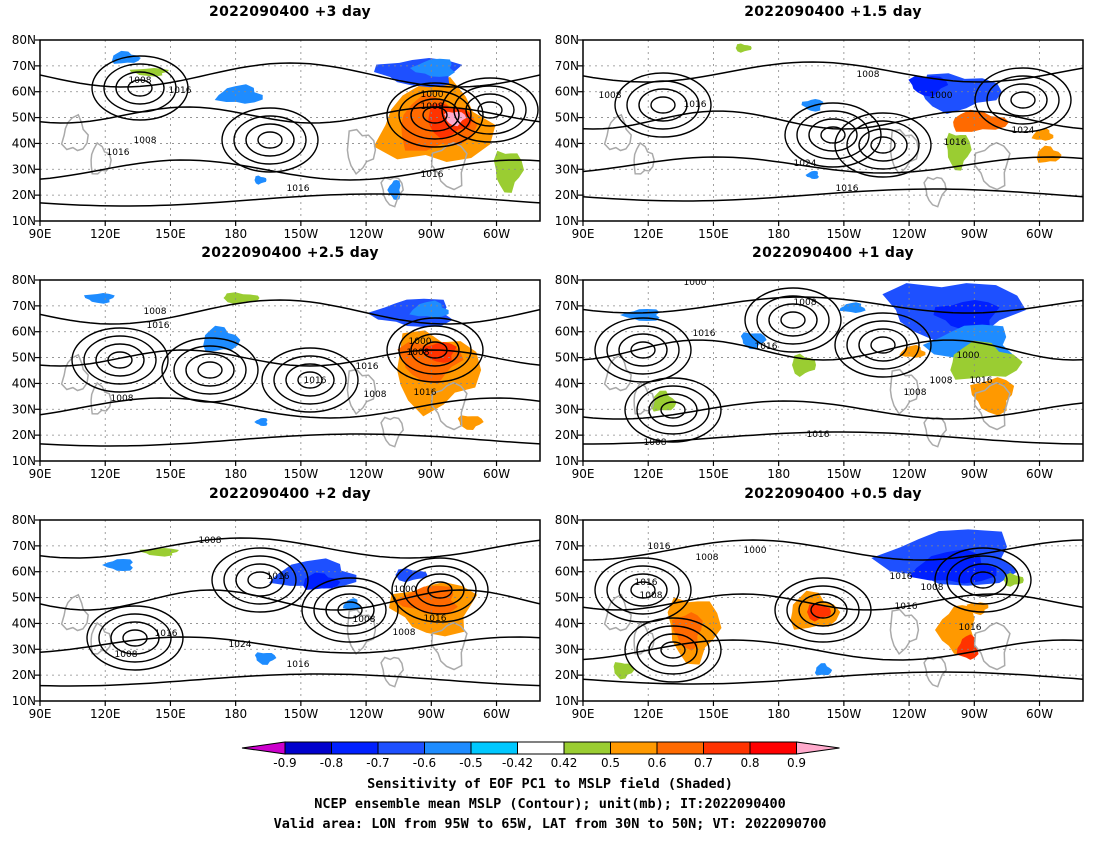 This screenshot has height=850, width=1100. Describe the element at coordinates (24, 623) in the screenshot. I see `y-tick-label: 40N` at that location.